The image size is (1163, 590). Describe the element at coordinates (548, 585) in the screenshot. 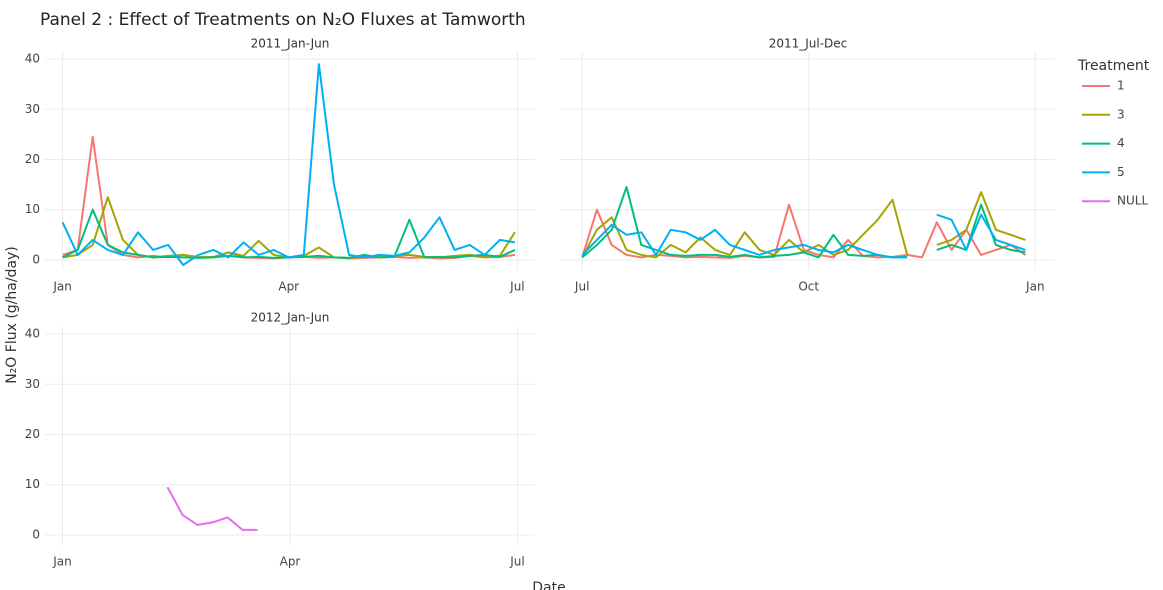

I see `x-axis-label: Date` at that location.